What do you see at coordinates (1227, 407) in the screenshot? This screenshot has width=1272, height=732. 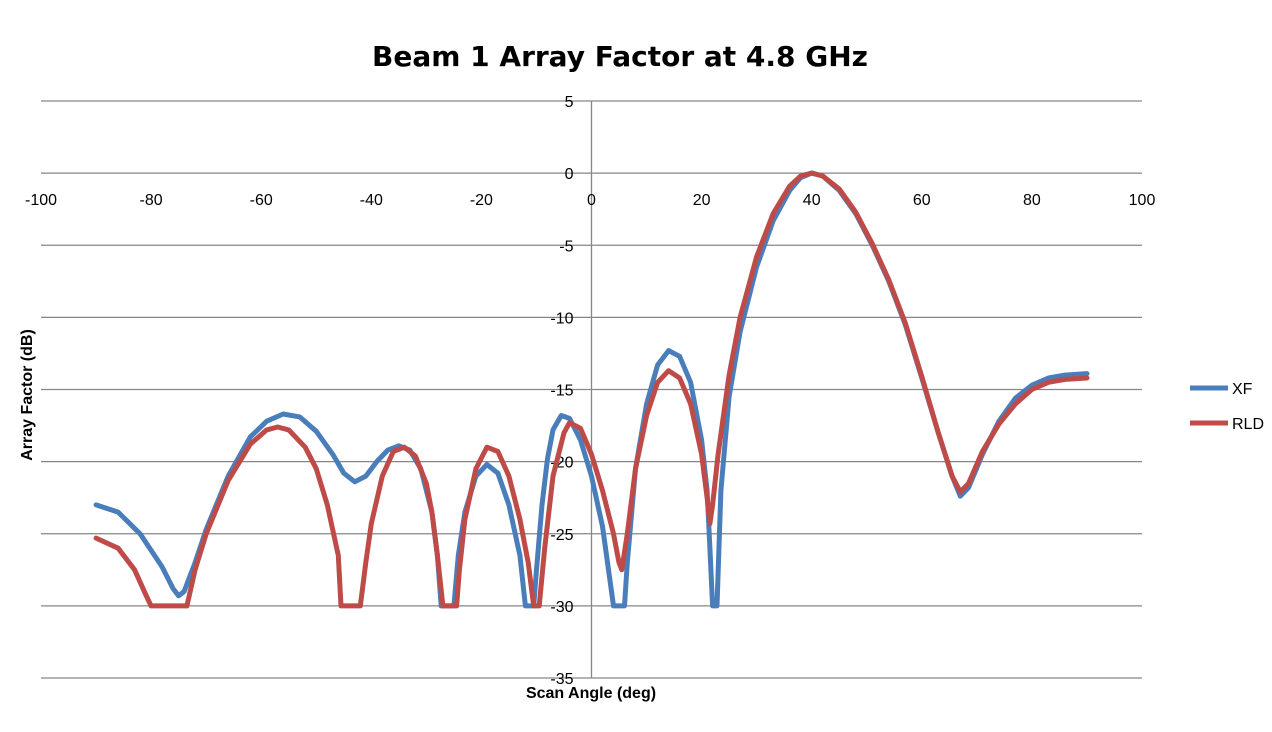 I see `legend: XF RLD` at bounding box center [1227, 407].